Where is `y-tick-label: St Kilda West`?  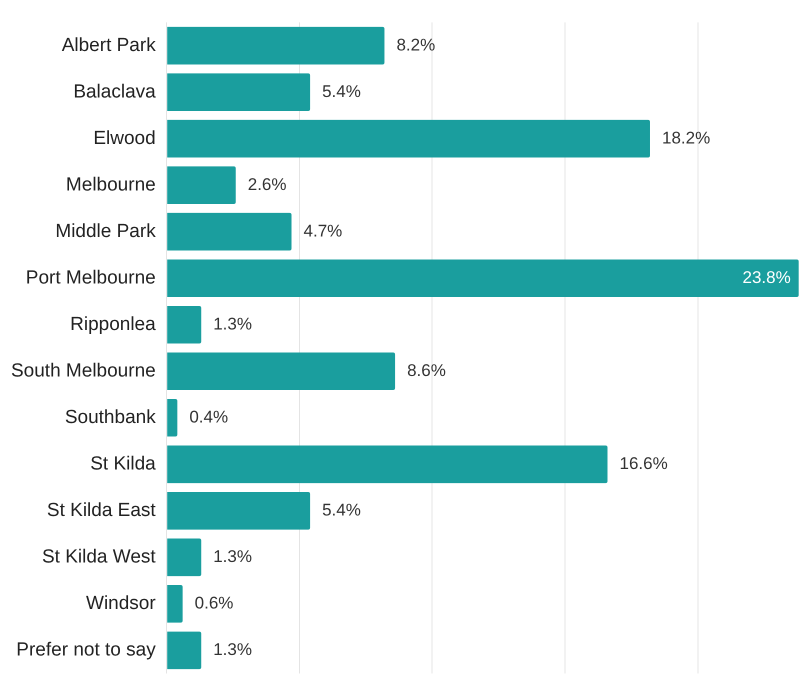
y-tick-label: St Kilda West is located at coordinates (99, 557).